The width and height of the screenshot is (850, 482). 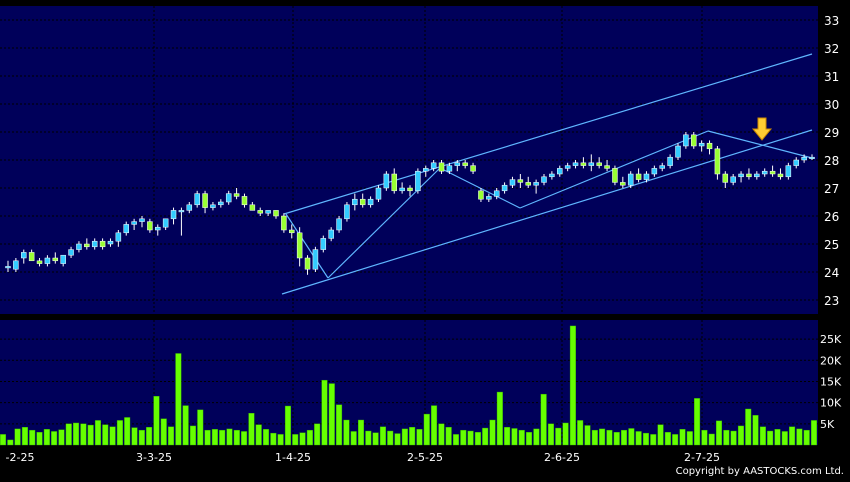 I want to click on volume-tick-label: 5K, so click(x=827, y=424).